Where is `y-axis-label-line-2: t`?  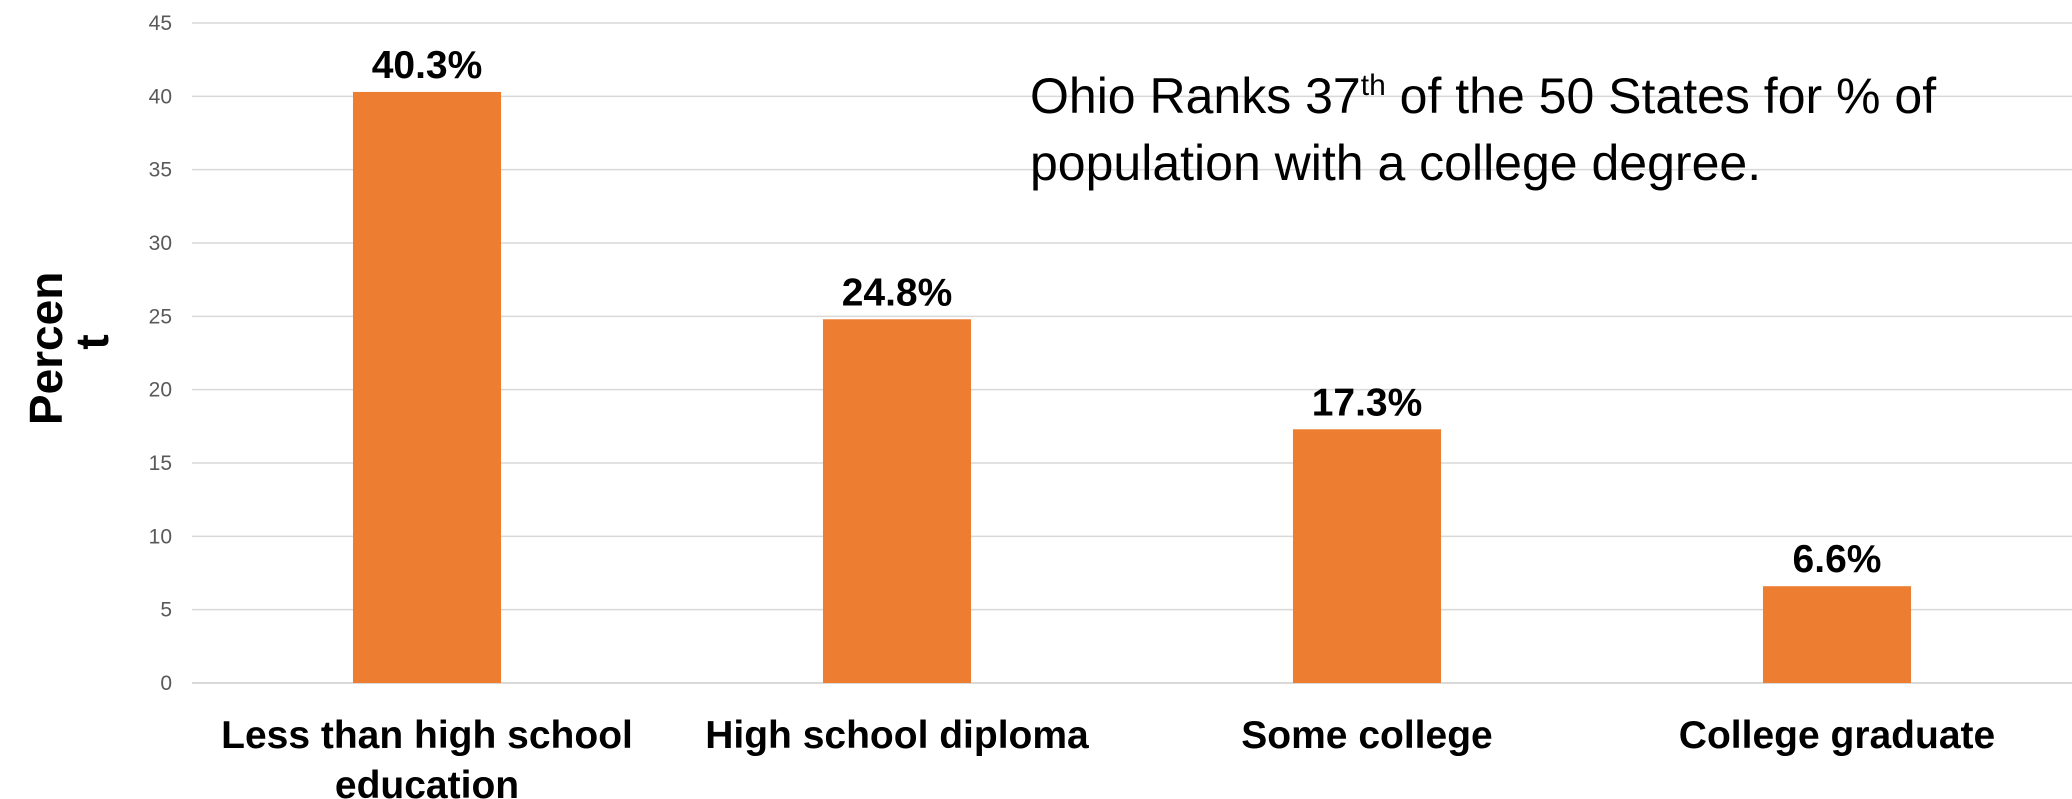
y-axis-label-line-2: t is located at coordinates (92, 341).